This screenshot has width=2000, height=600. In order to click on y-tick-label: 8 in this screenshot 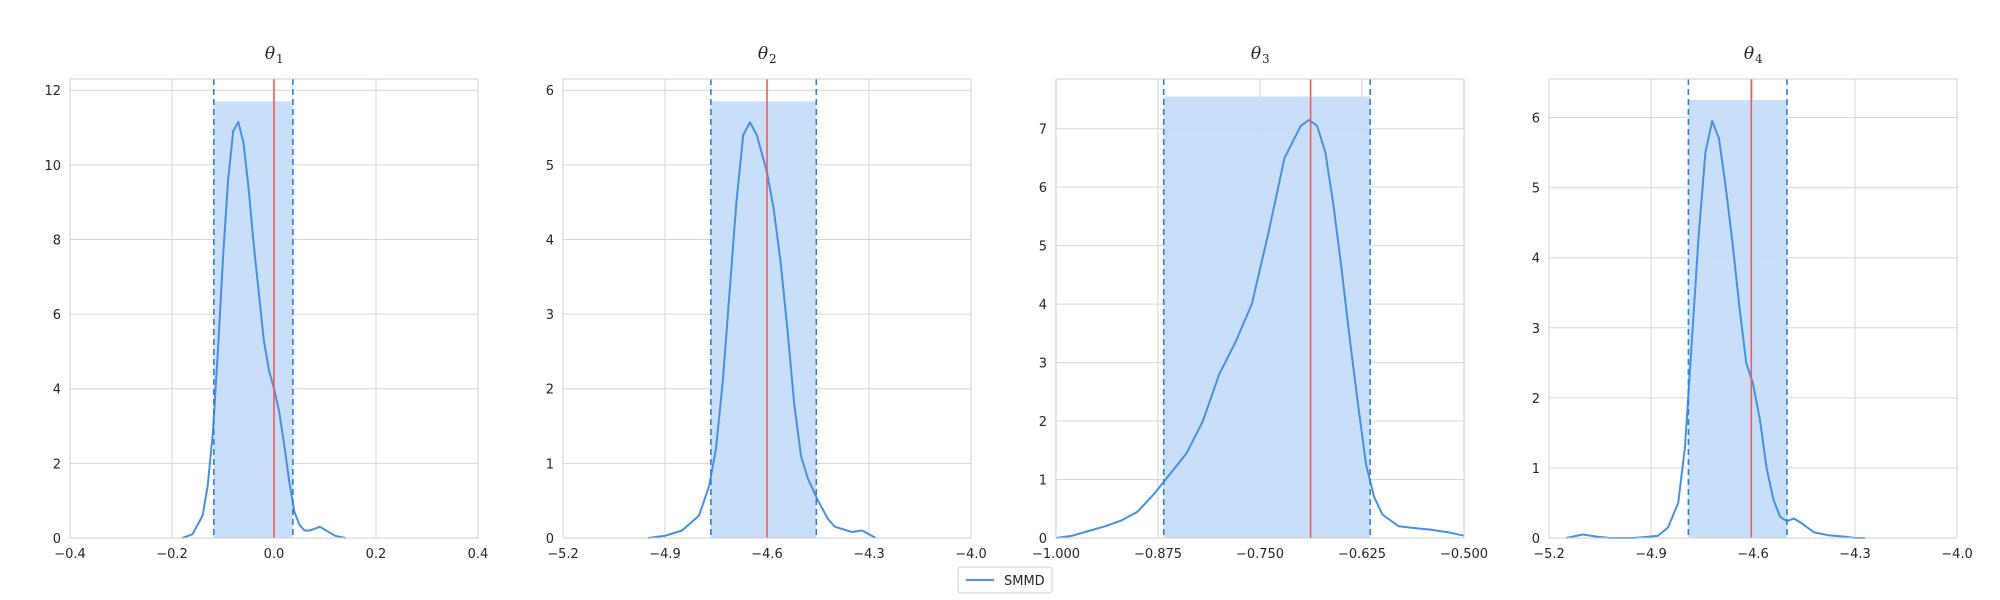, I will do `click(57, 240)`.